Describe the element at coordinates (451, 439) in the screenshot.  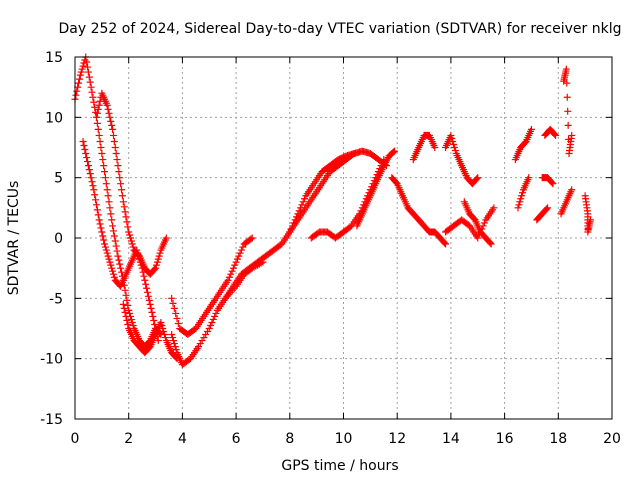
I see `x-tick-label: 14` at that location.